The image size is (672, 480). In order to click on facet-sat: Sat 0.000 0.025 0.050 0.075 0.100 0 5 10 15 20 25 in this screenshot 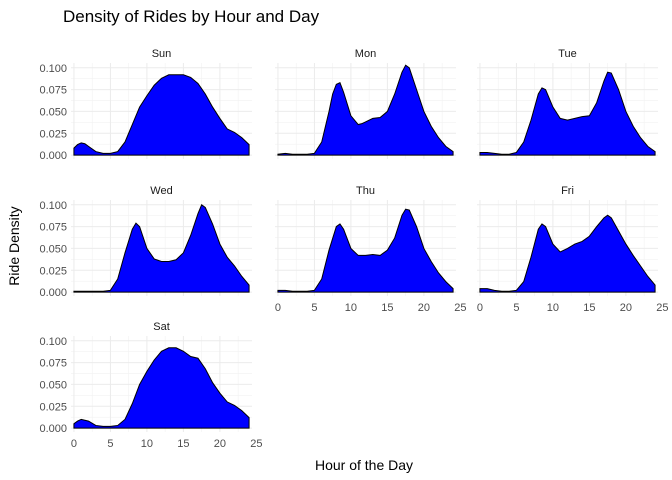, I will do `click(150, 385)`.